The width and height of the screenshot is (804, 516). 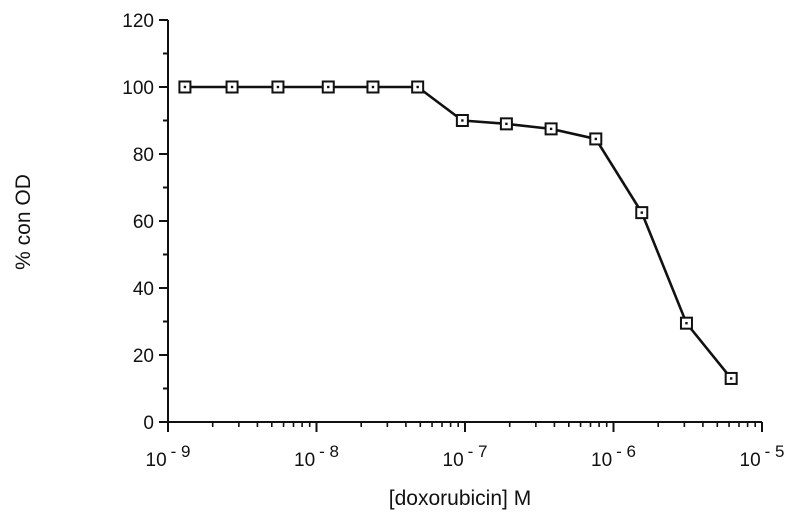 What do you see at coordinates (316, 456) in the screenshot?
I see `x-tick-label: 10- 8` at bounding box center [316, 456].